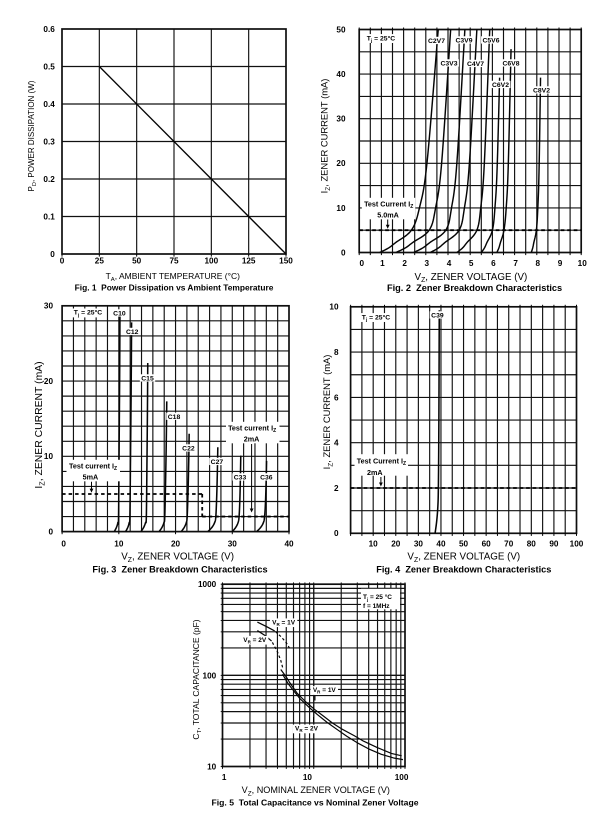 This screenshot has height=823, width=610. I want to click on svg-text: C36, so click(266, 477).